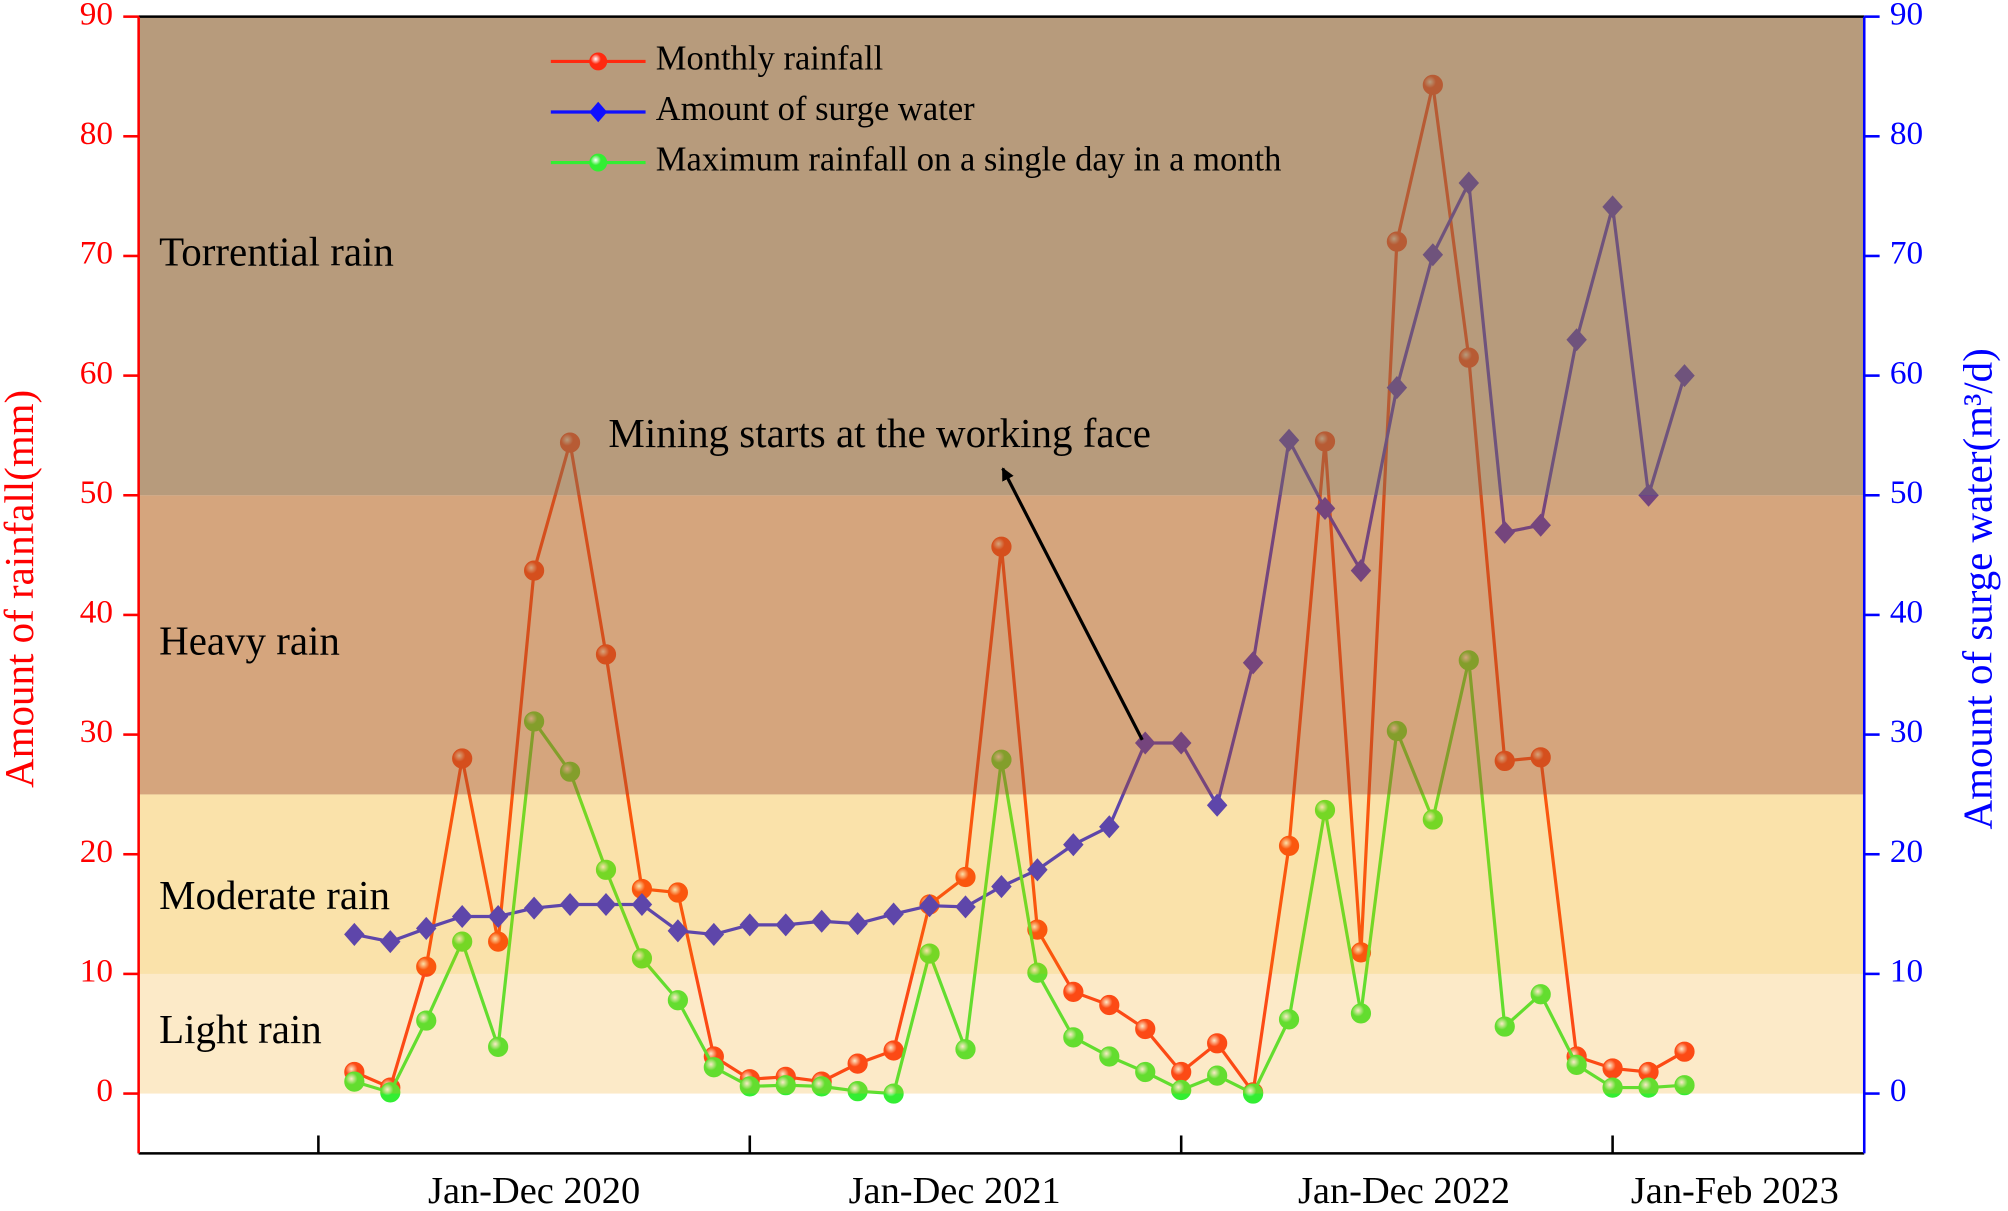  I want to click on legend-label: Monthly rainfall, so click(769, 58).